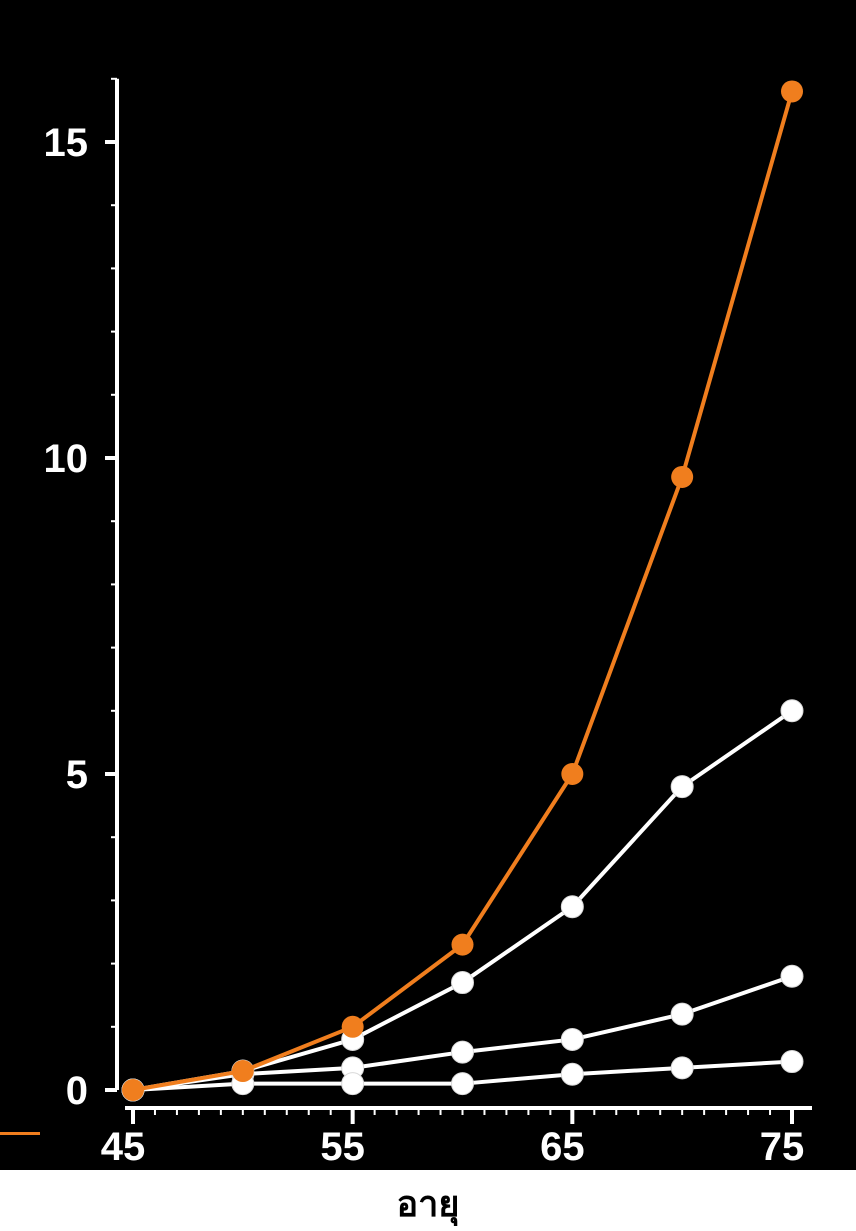 This screenshot has width=856, height=1231. Describe the element at coordinates (342, 1147) in the screenshot. I see `x-tick-label: 55` at that location.